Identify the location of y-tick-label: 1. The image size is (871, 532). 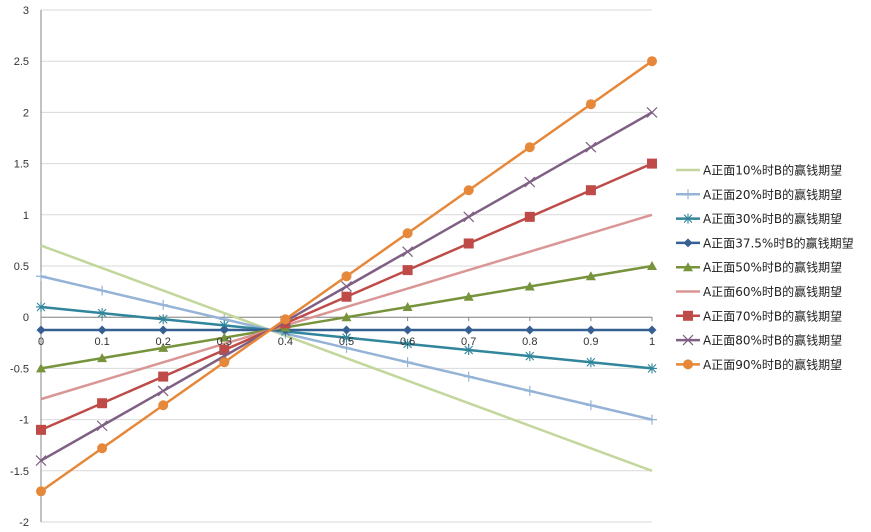
(26, 216).